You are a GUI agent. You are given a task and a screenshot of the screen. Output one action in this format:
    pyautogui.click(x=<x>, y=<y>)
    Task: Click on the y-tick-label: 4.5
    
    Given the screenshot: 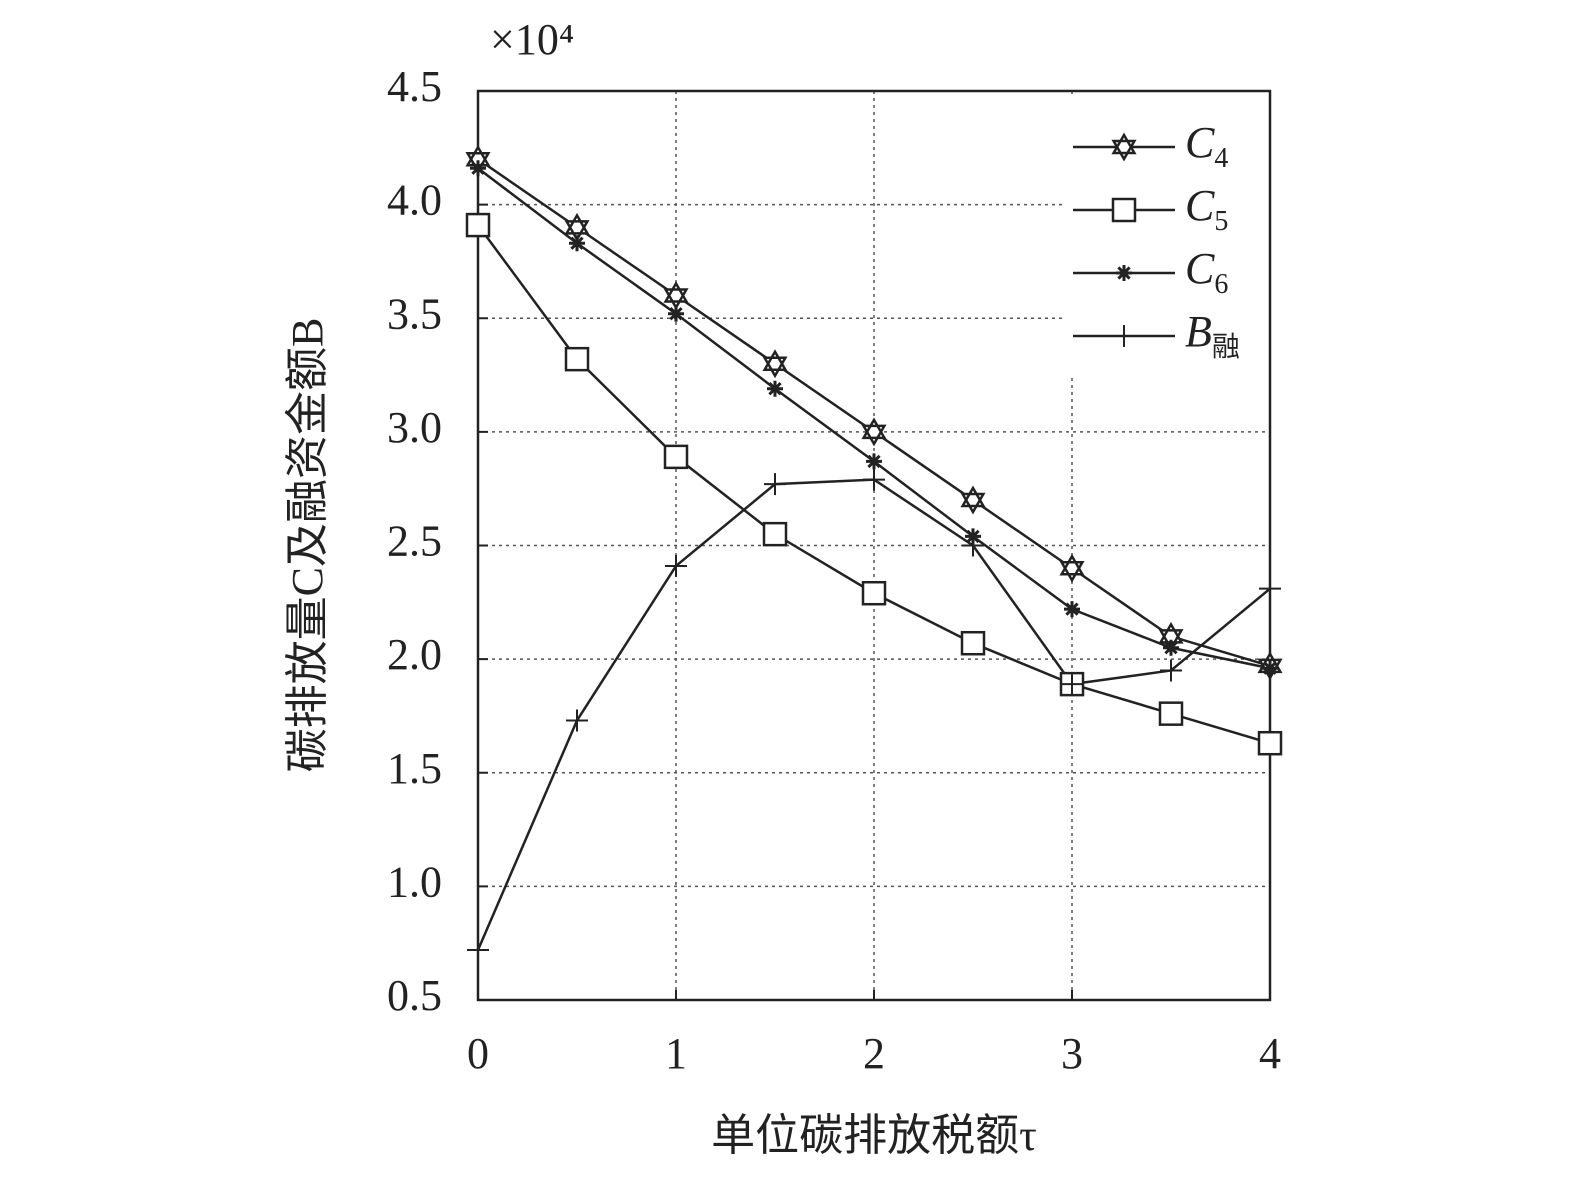 What is the action you would take?
    pyautogui.click(x=414, y=86)
    